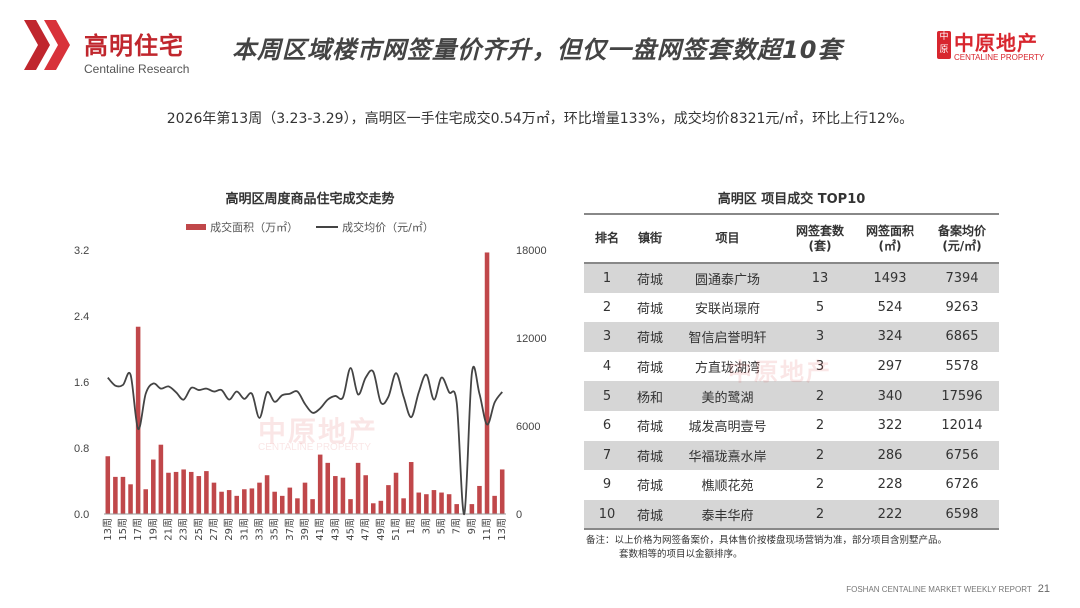  Describe the element at coordinates (214, 529) in the screenshot. I see `x-tick-label: 27周` at that location.